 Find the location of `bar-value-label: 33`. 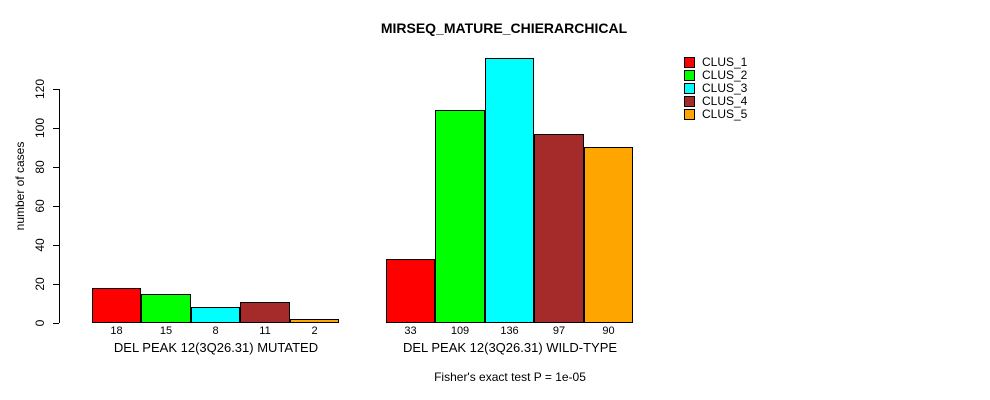

bar-value-label: 33 is located at coordinates (410, 331).